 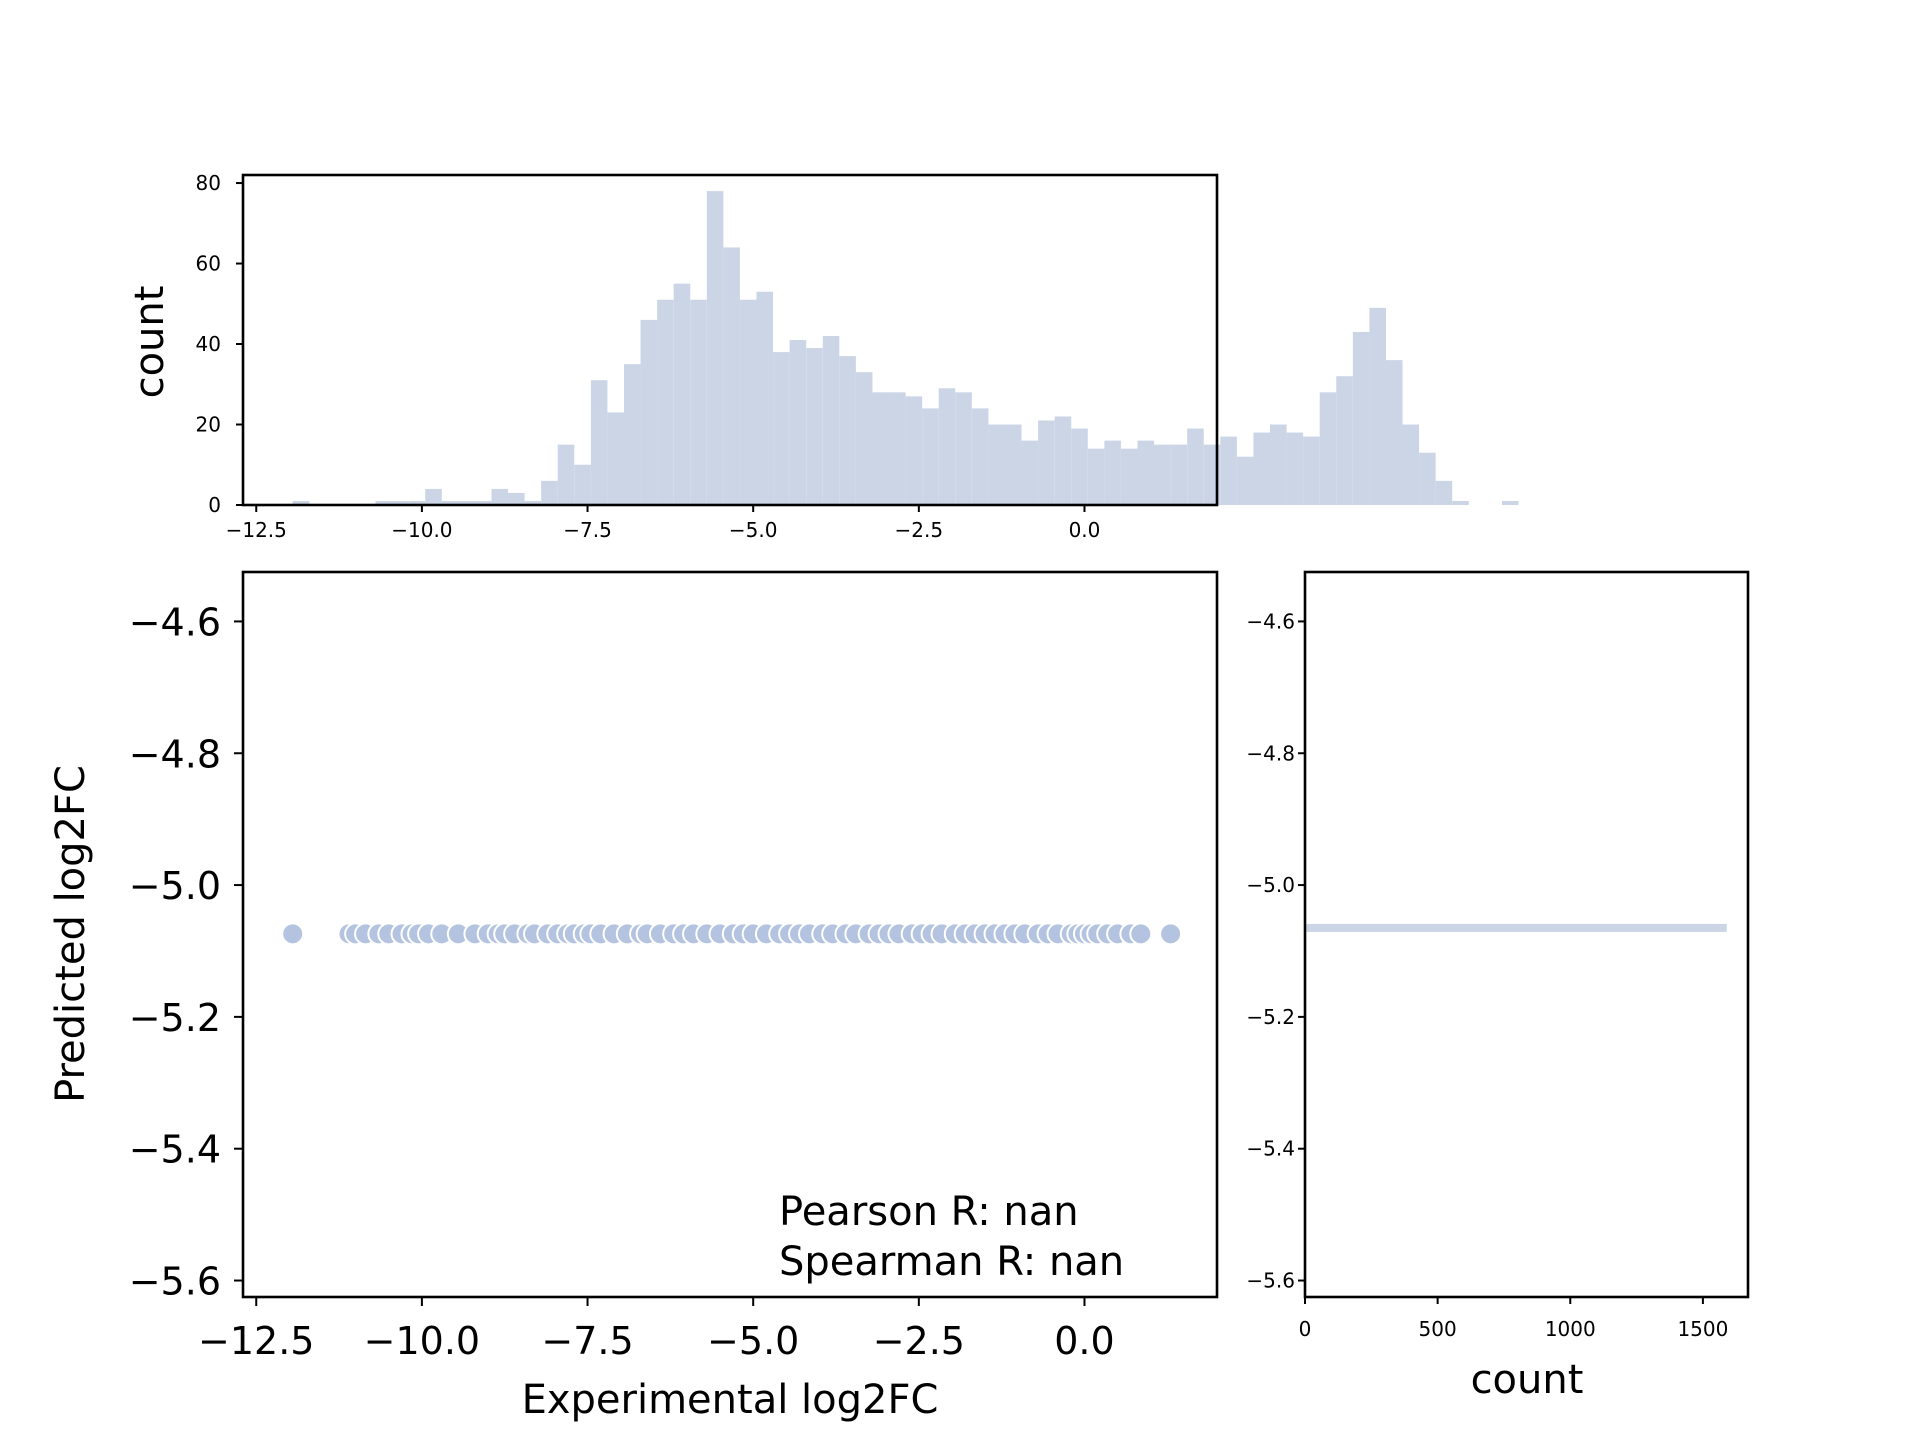 I want to click on right-histogram-bars, so click(x=1516, y=927).